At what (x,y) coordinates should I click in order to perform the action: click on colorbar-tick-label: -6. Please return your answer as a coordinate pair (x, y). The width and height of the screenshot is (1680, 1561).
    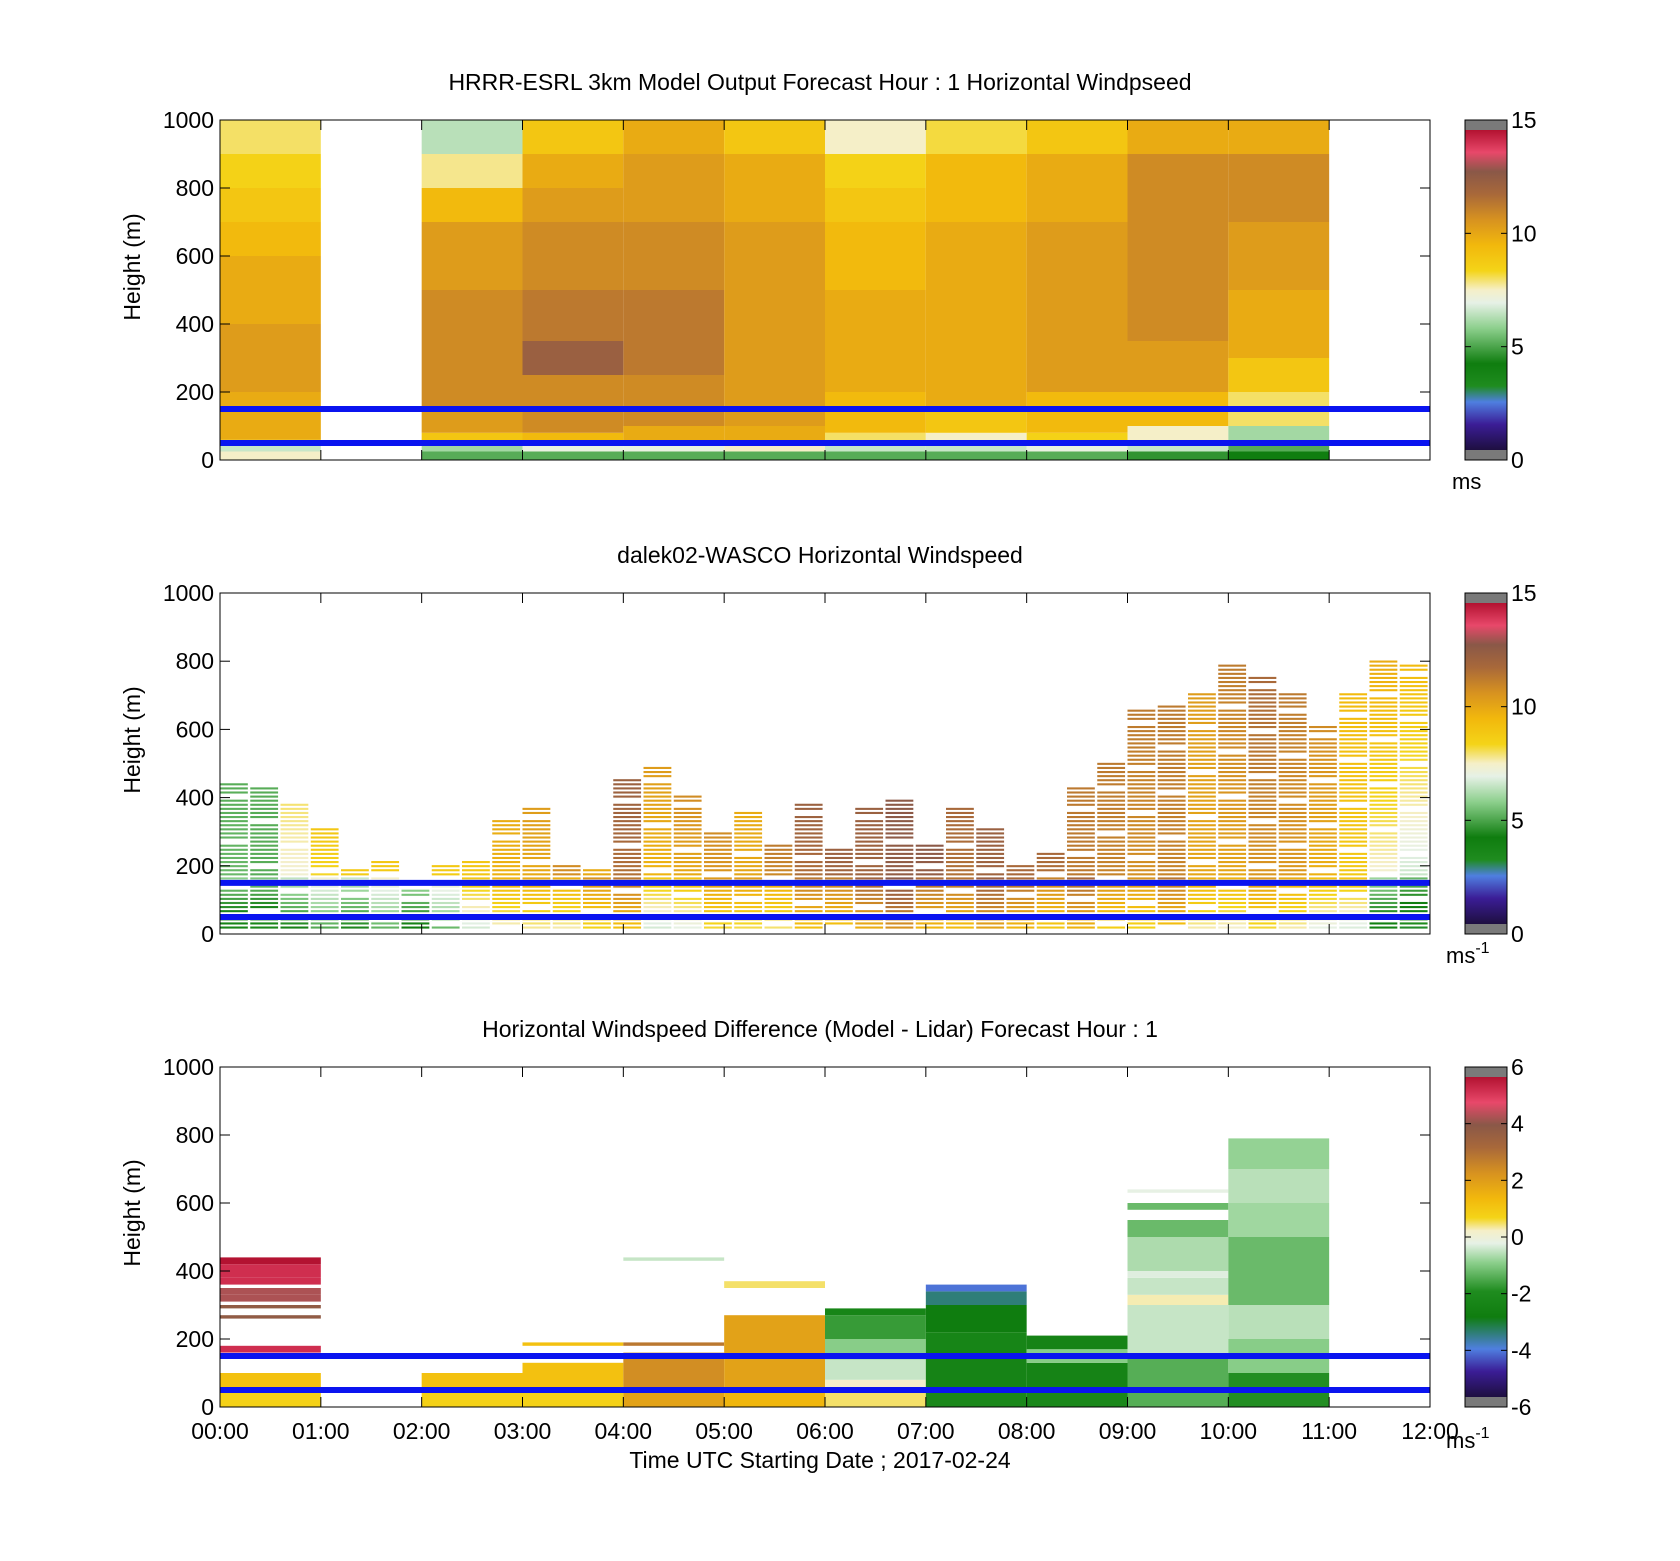
    Looking at the image, I should click on (1521, 1407).